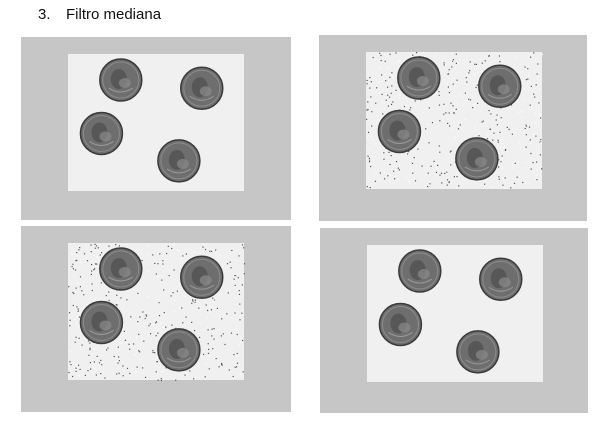 This screenshot has width=607, height=425. I want to click on section-title: Filtro mediana, so click(114, 14).